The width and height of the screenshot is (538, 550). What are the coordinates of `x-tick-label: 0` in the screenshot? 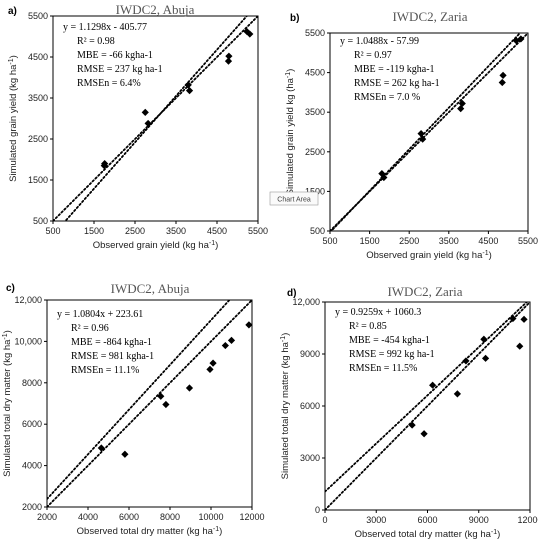 It's located at (324, 520).